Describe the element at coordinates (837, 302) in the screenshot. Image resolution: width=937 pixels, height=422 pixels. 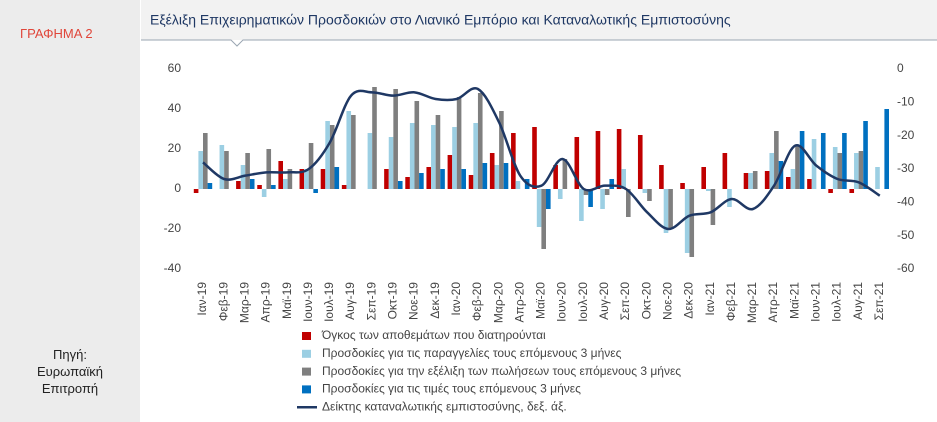
I see `x-tick-label: Ιουλ-21` at that location.